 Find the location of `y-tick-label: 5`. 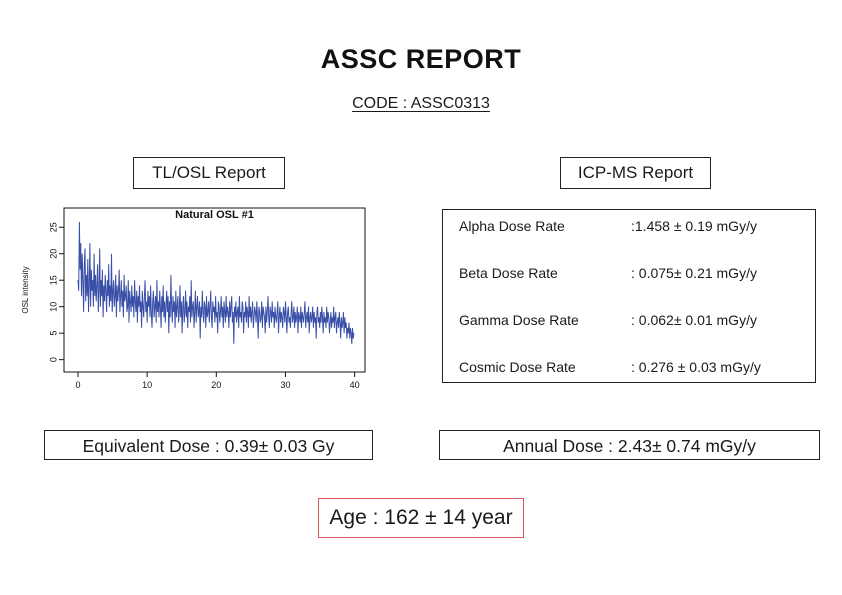

y-tick-label: 5 is located at coordinates (53, 333).